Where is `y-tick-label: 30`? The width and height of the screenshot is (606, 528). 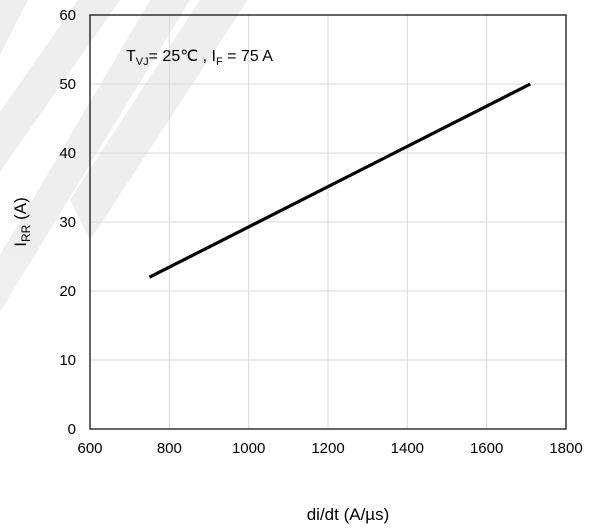 y-tick-label: 30 is located at coordinates (67, 222).